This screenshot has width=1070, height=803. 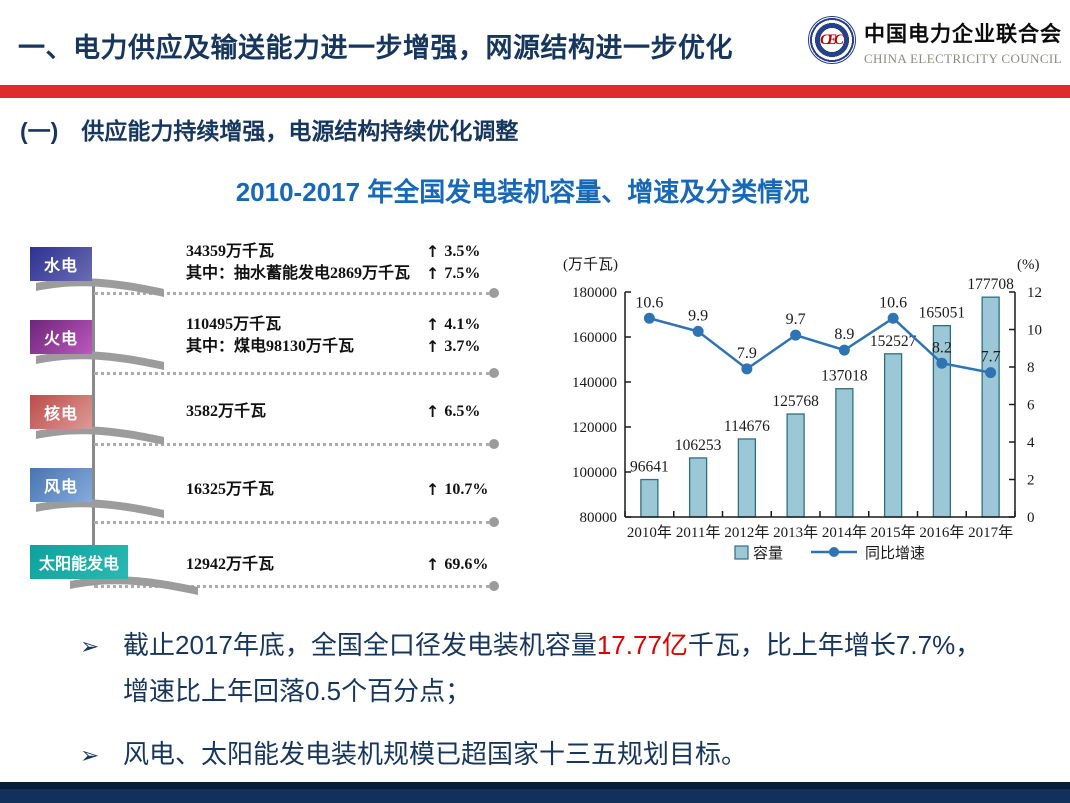 I want to click on capacity-value: 16325万千瓦, so click(x=230, y=489).